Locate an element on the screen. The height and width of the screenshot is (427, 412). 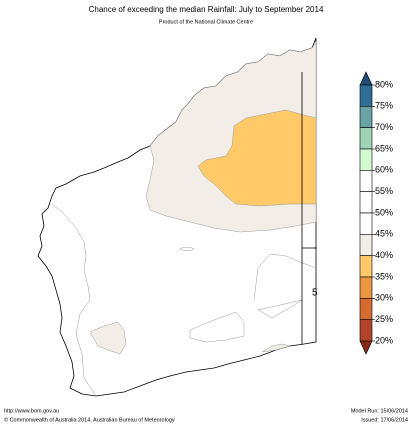
legend-label: 30% is located at coordinates (384, 298).